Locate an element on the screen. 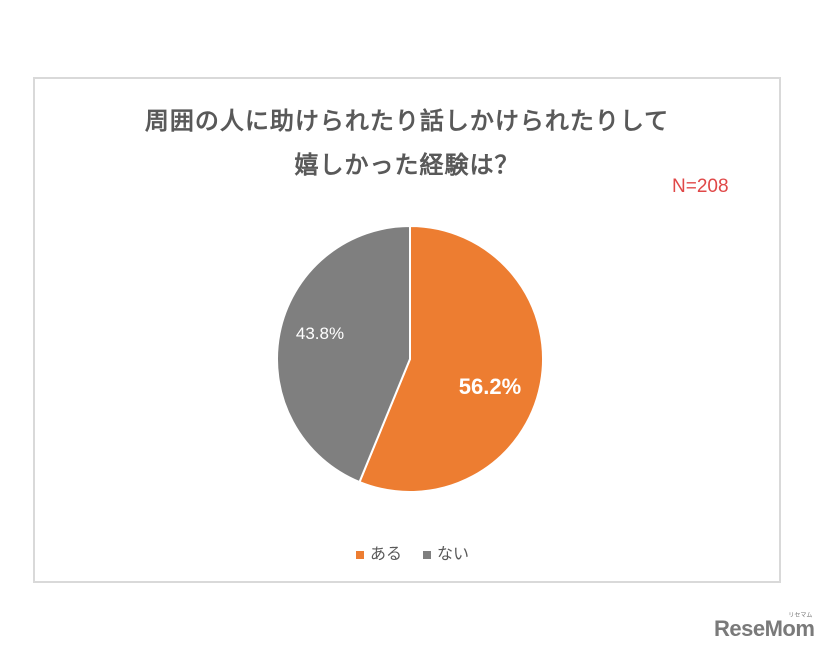 The image size is (825, 652). legend-swatch-aru is located at coordinates (359, 554).